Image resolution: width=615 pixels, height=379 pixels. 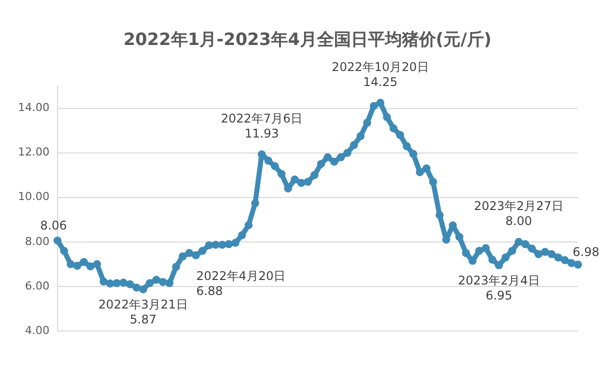 What do you see at coordinates (53, 225) in the screenshot?
I see `annotation: 8.06` at bounding box center [53, 225].